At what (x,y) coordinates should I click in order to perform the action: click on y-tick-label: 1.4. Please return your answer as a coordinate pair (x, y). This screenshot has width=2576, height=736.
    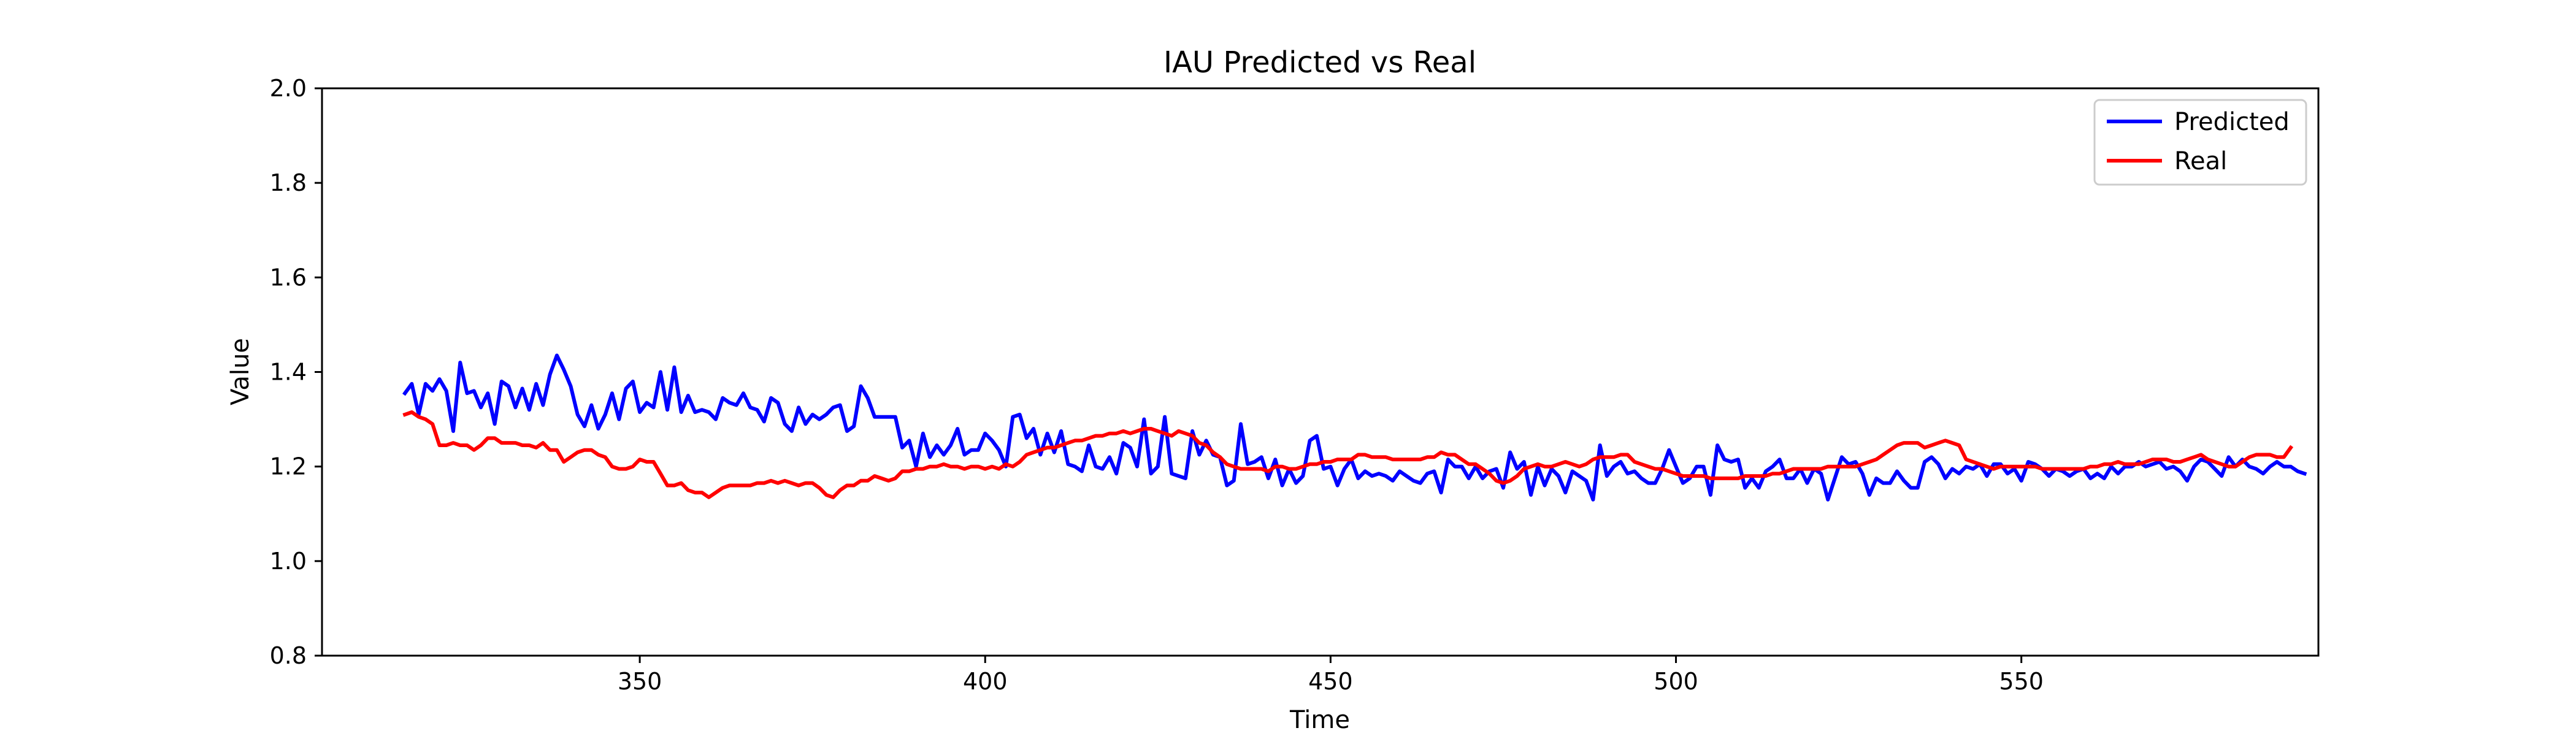
    Looking at the image, I should click on (288, 372).